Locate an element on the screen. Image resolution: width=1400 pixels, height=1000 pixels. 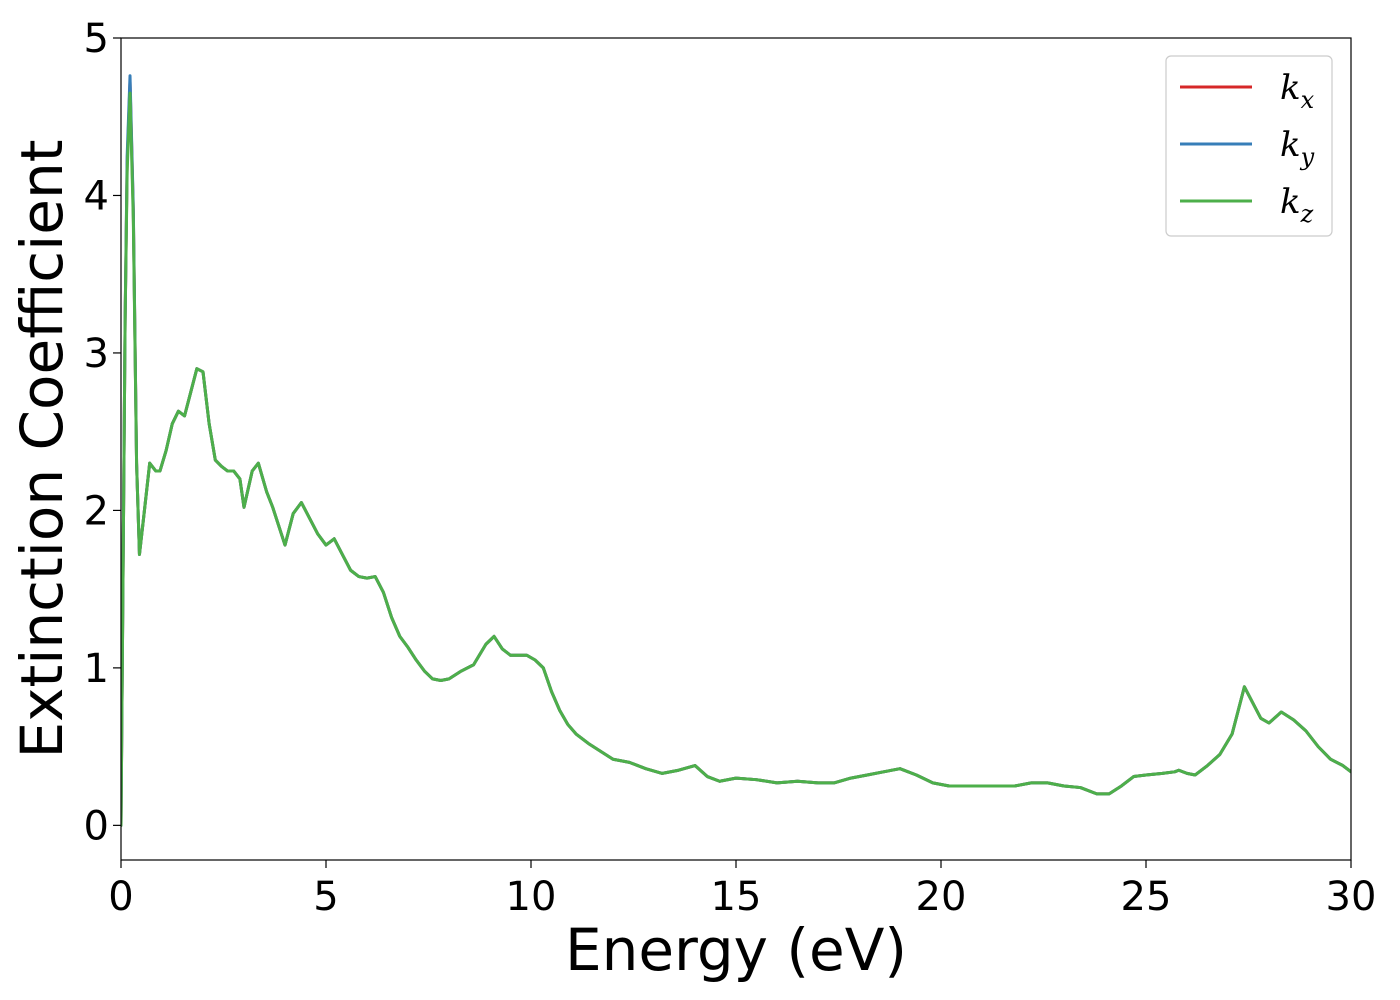
legend-label-kx: kx is located at coordinates (1297, 91).